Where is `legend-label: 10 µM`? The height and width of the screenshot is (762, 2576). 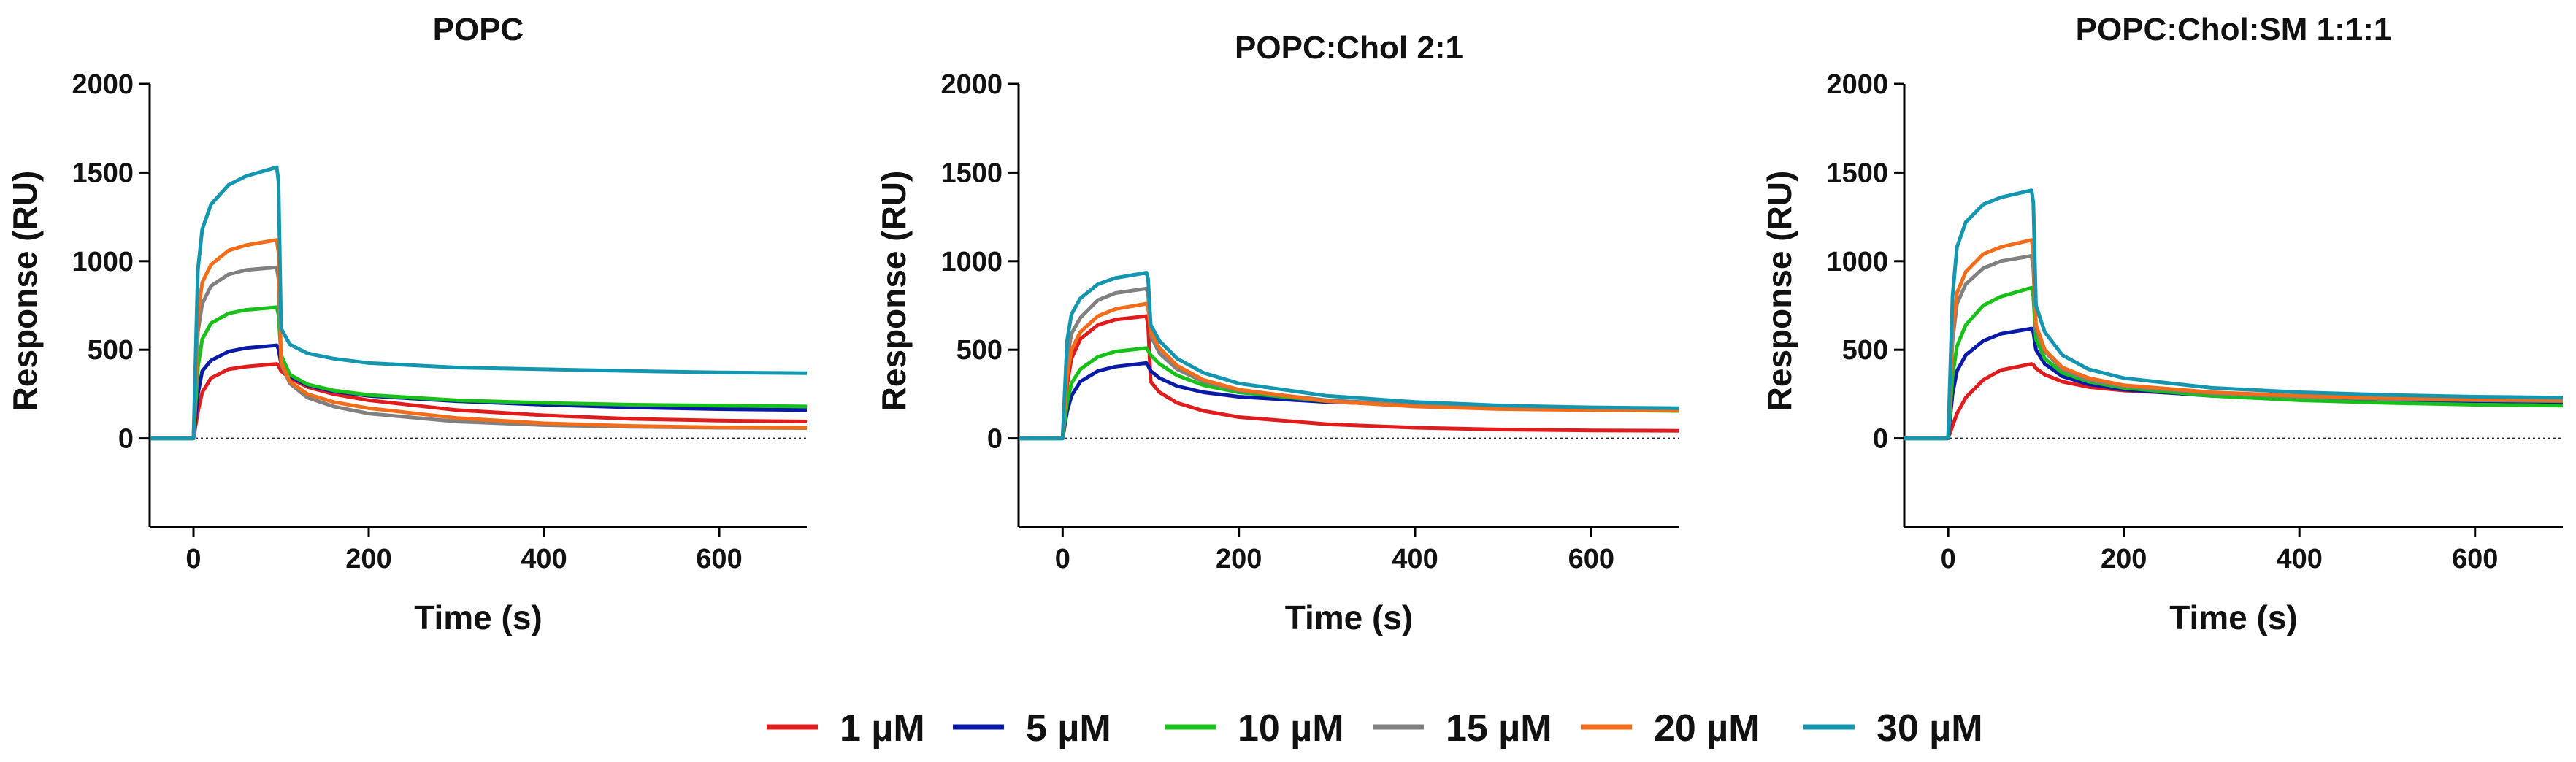 legend-label: 10 µM is located at coordinates (1291, 728).